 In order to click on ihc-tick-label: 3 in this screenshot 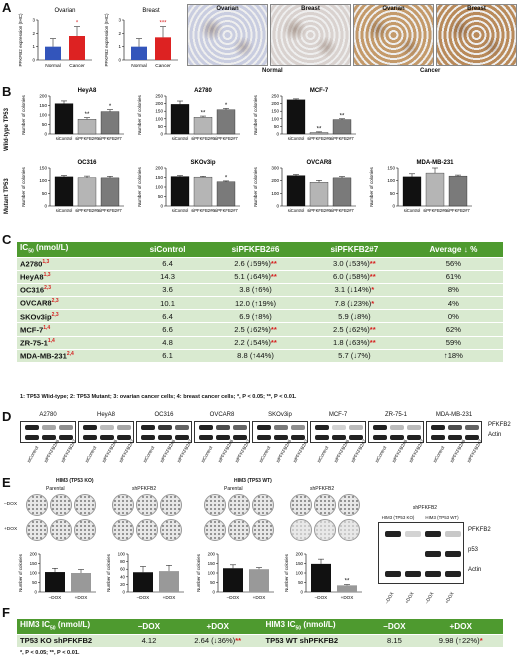, I will do `click(119, 20)`.